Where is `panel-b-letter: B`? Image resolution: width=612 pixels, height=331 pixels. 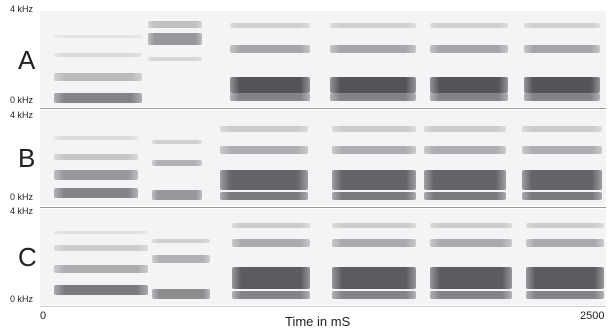 panel-b-letter: B is located at coordinates (27, 158).